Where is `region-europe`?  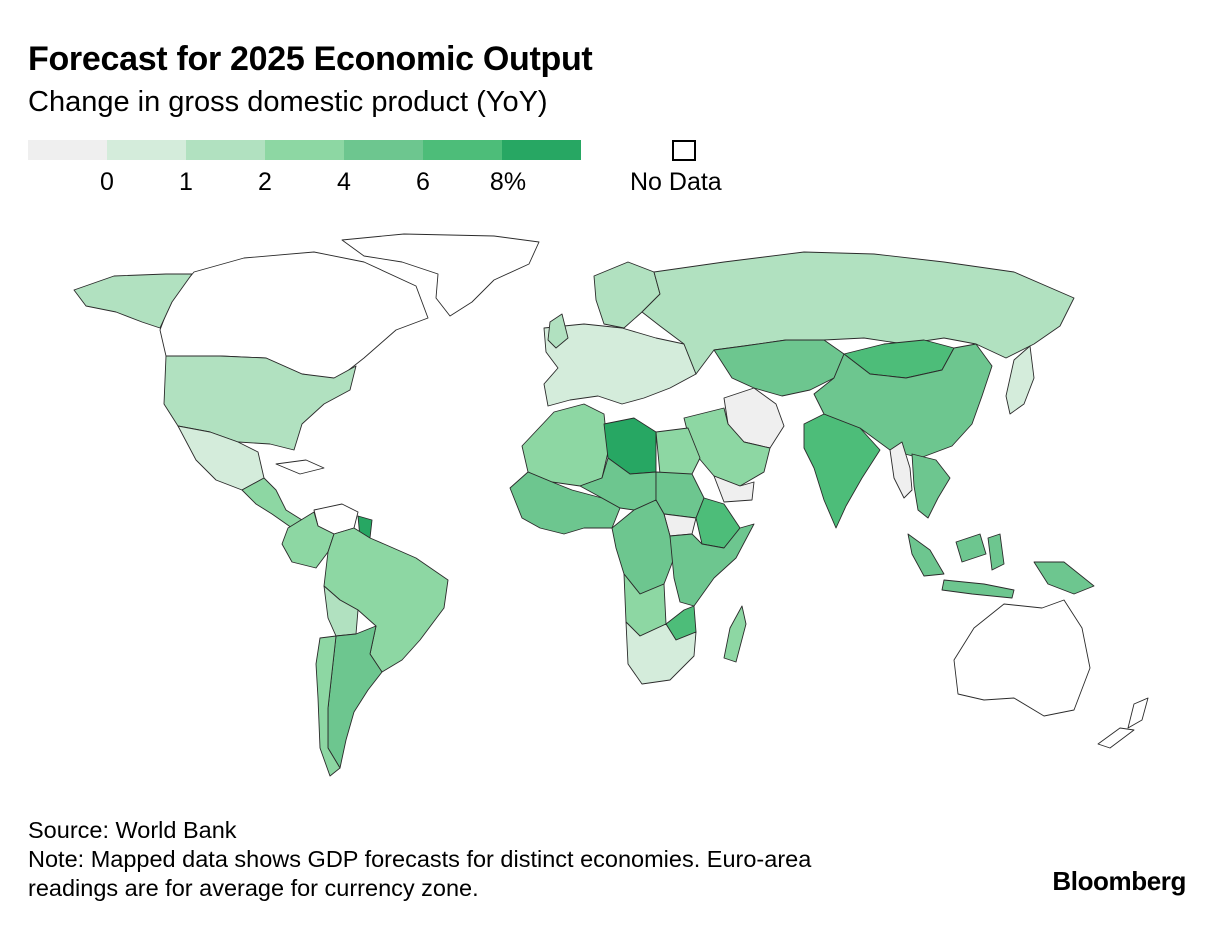
region-europe is located at coordinates (620, 365).